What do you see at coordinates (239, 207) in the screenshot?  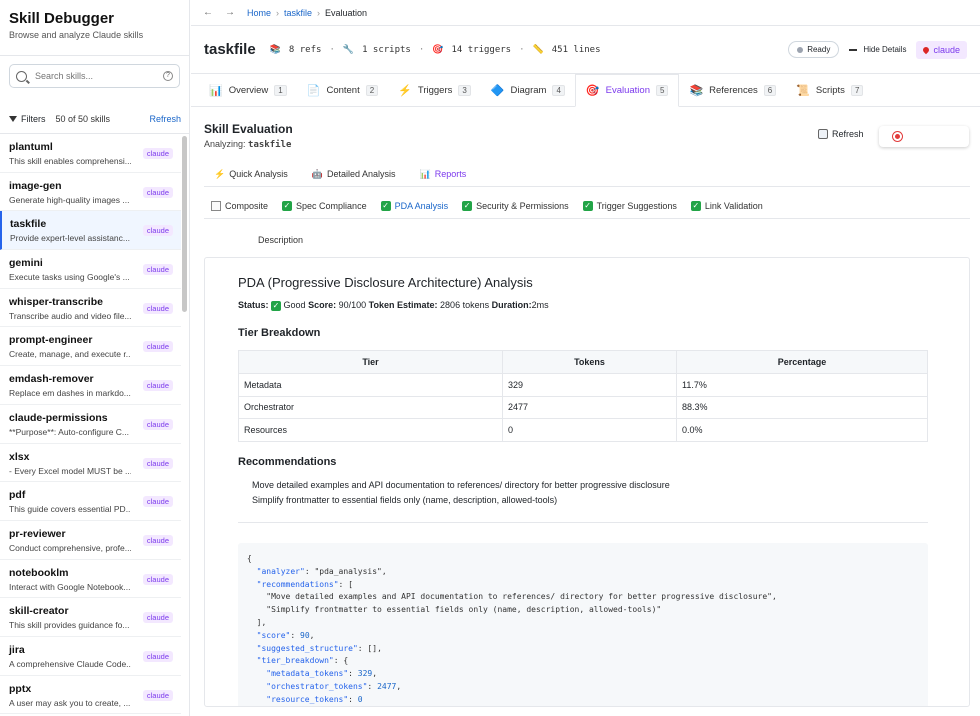 I see `check-tab-composite: Composite` at bounding box center [239, 207].